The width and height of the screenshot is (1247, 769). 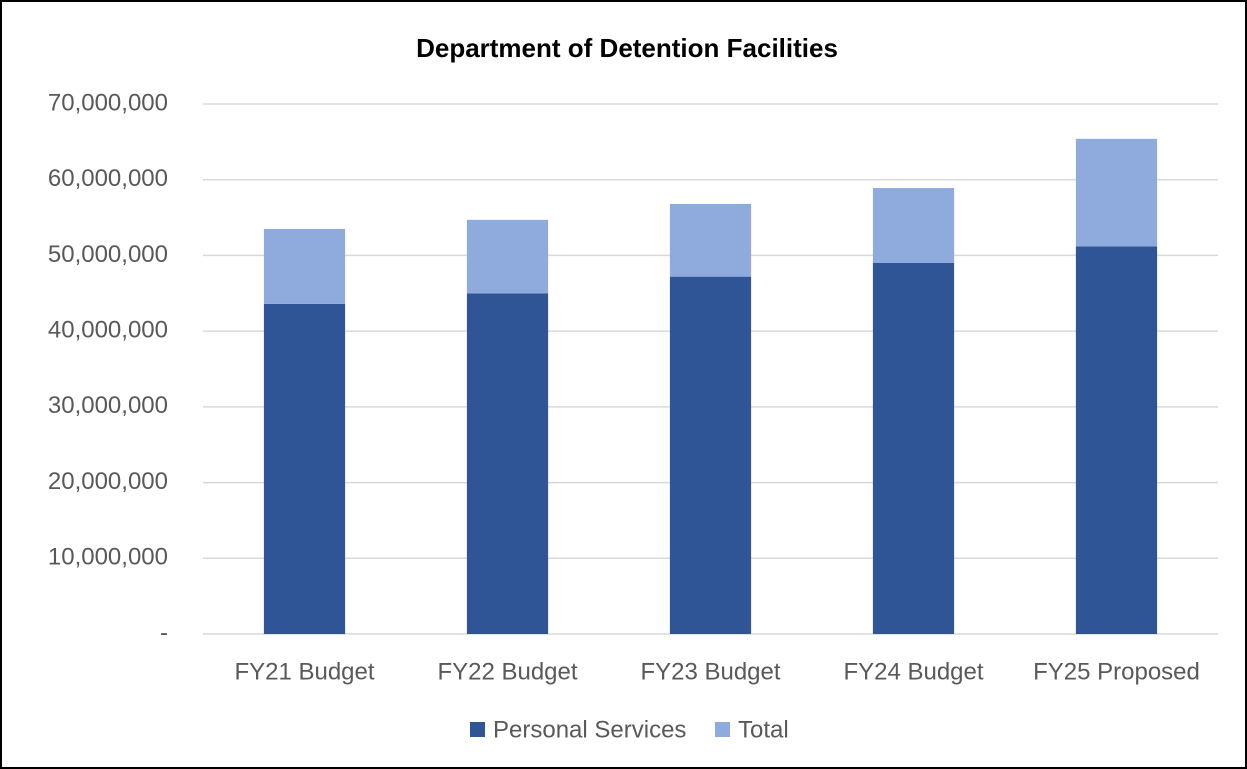 What do you see at coordinates (304, 671) in the screenshot?
I see `x-tick-label: FY21 Budget` at bounding box center [304, 671].